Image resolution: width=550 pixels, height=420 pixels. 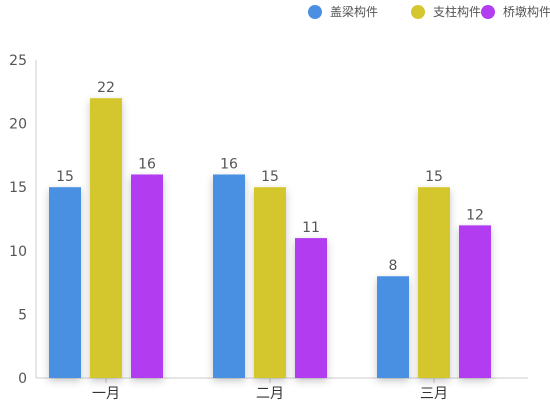 What do you see at coordinates (270, 394) in the screenshot?
I see `x-category-label: 二月` at bounding box center [270, 394].